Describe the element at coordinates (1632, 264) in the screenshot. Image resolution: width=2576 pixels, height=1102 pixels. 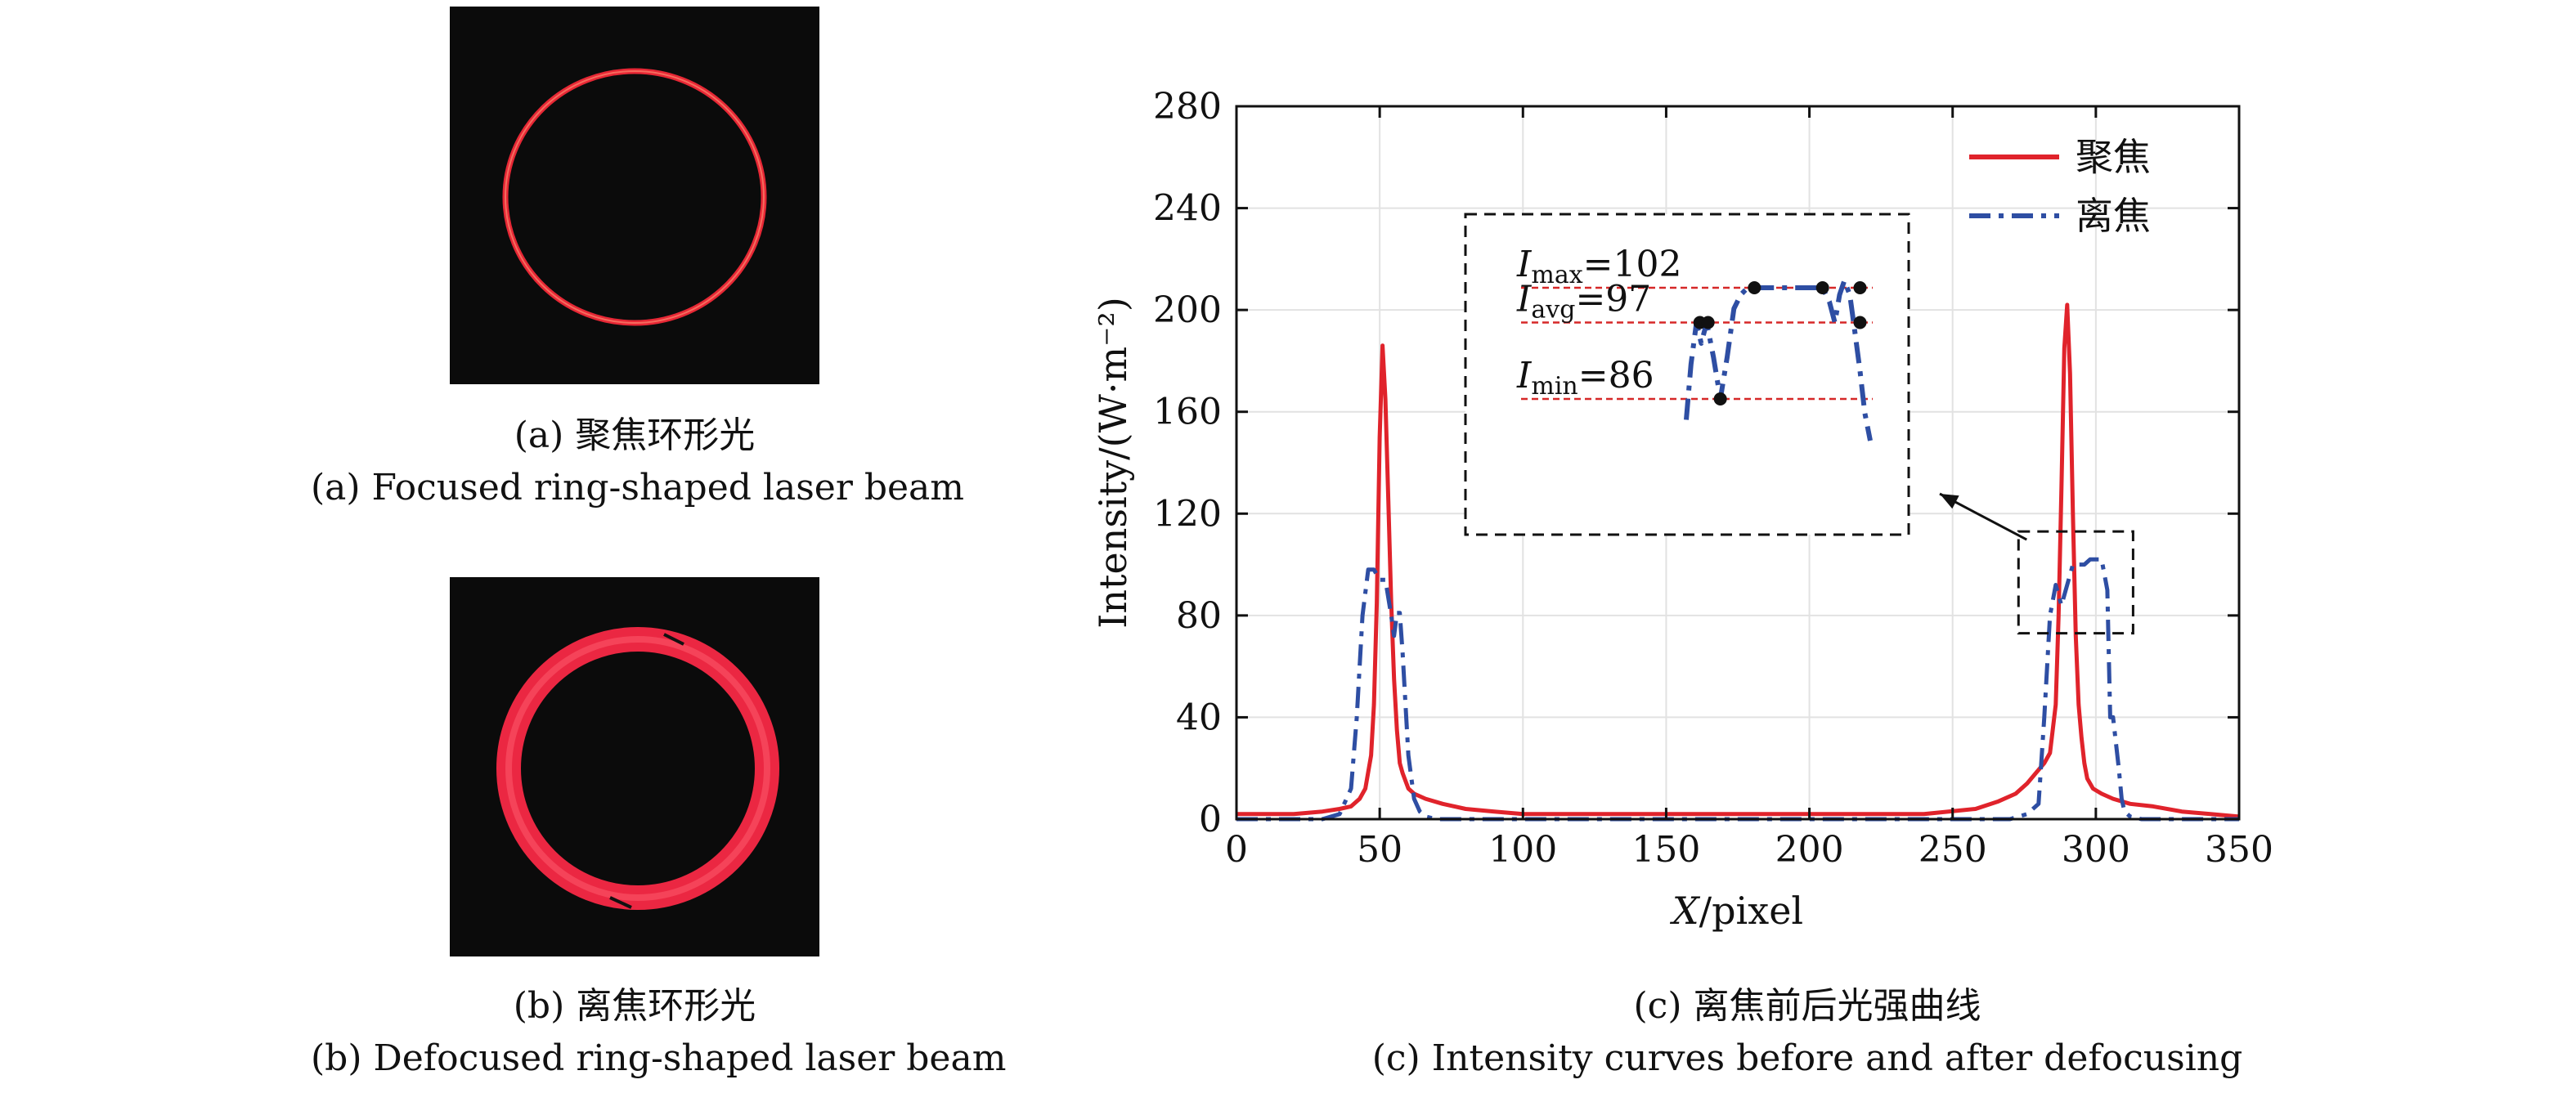
I see `inset-max-label-value: =102` at that location.